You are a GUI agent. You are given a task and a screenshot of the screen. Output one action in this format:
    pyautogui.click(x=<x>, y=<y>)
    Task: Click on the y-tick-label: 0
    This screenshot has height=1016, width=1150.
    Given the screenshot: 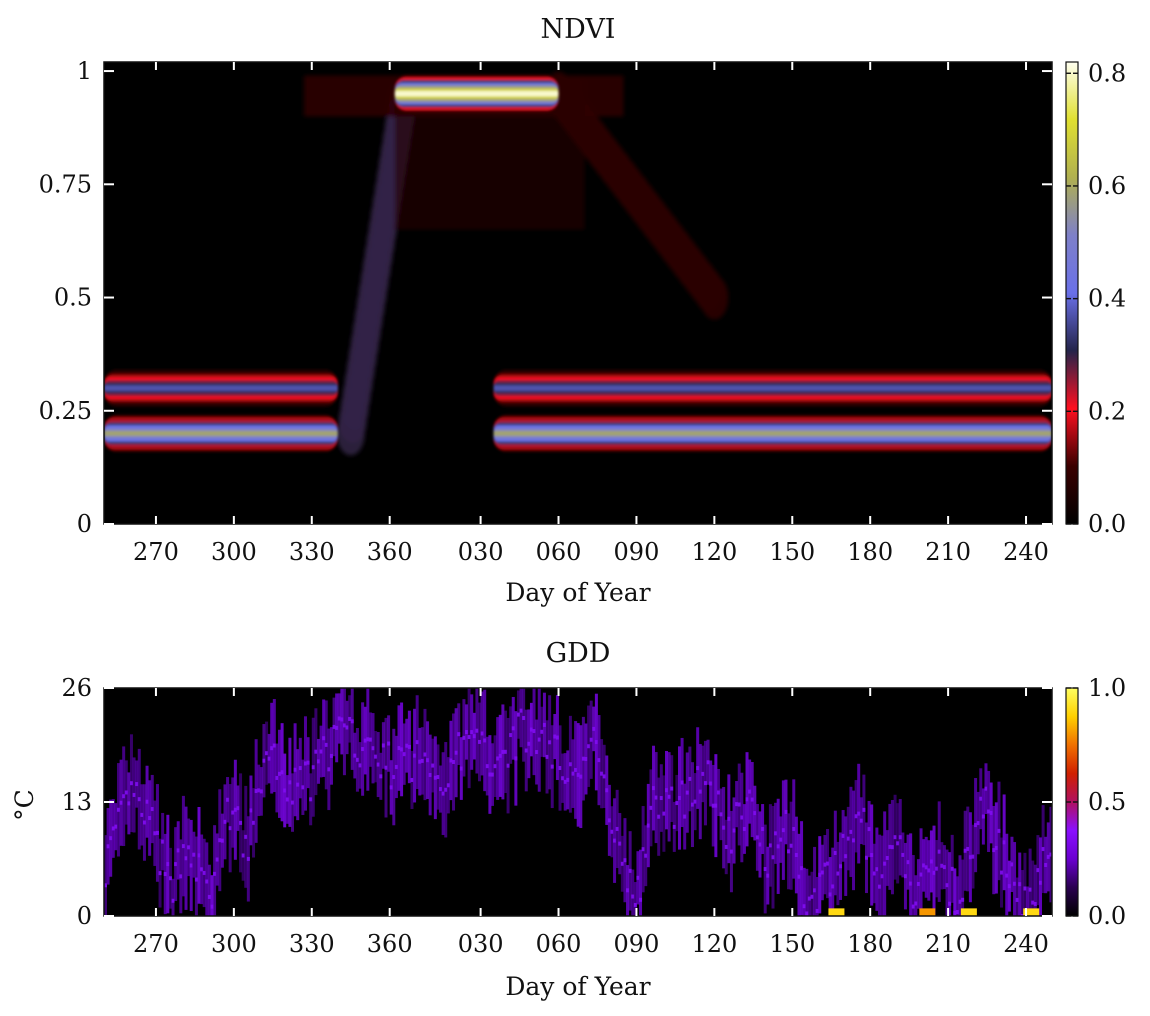 What is the action you would take?
    pyautogui.click(x=84, y=524)
    